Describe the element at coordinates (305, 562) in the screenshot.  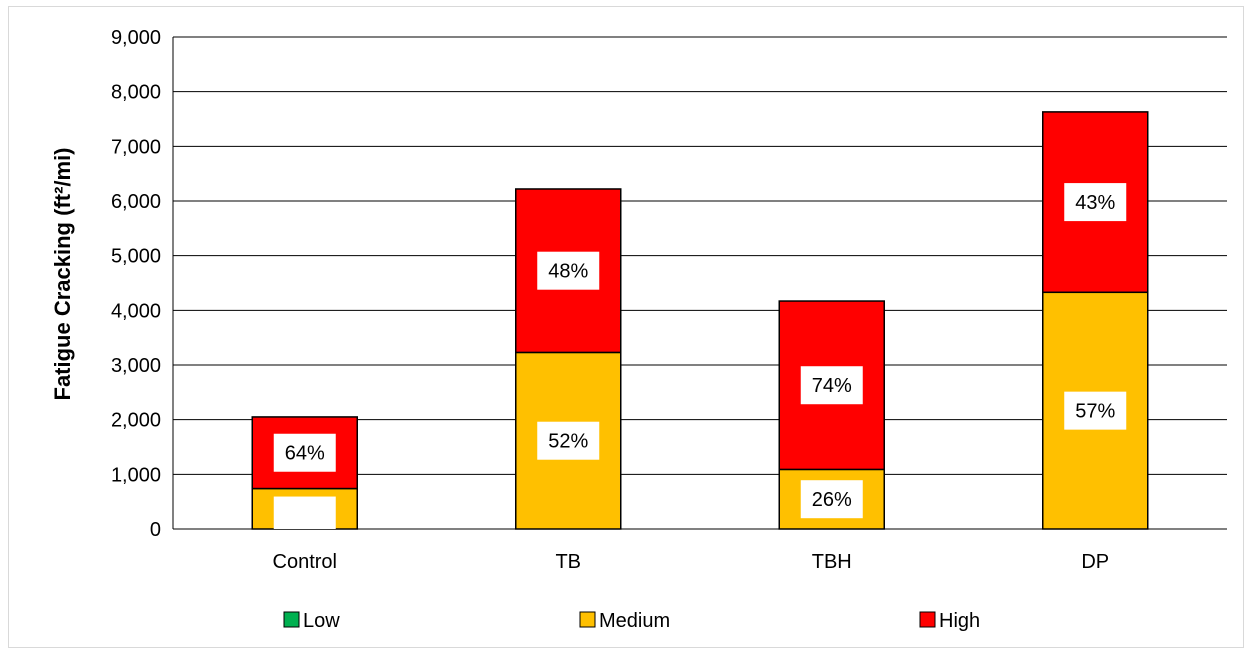
I see `x-tick-label: Control` at that location.